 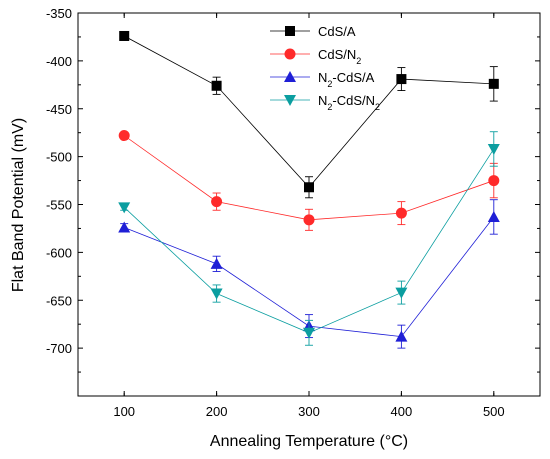 I want to click on x-tick-label: 500, so click(x=494, y=411).